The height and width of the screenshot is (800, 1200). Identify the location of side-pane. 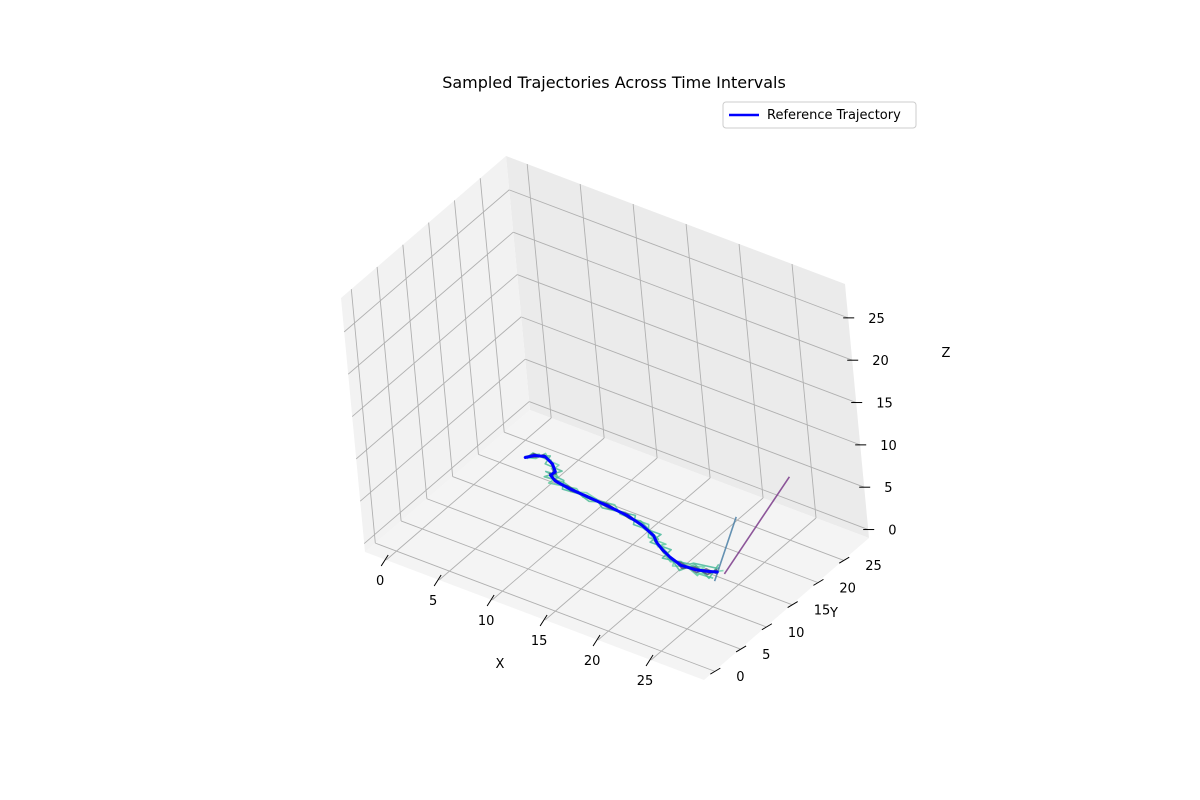
(435, 354).